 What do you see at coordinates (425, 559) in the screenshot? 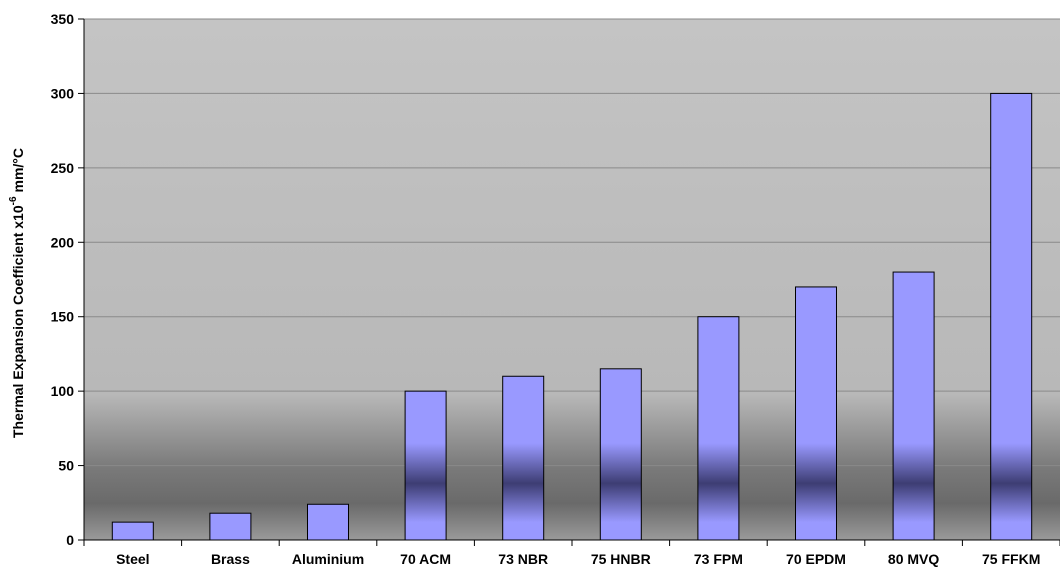
I see `x-tick-label: 70 ACM` at bounding box center [425, 559].